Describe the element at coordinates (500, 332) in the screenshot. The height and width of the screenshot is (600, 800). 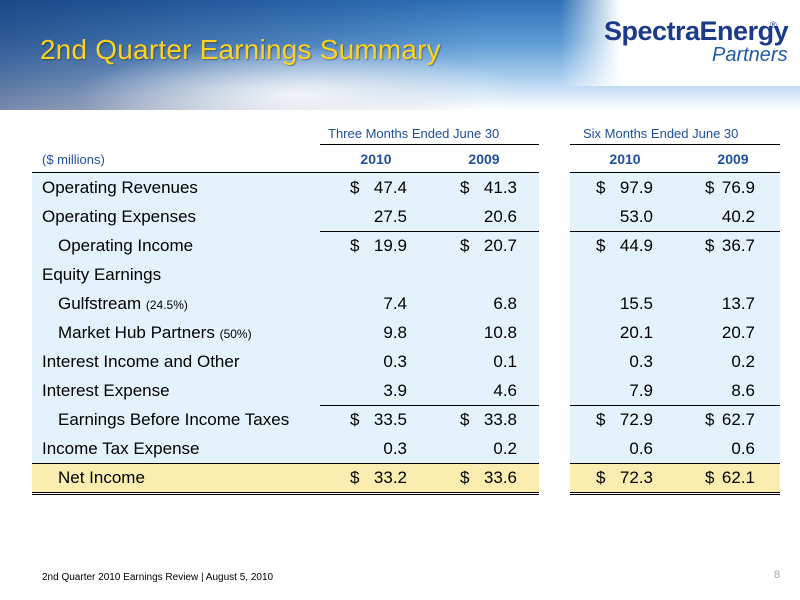
I see `value-number: 10.8` at that location.